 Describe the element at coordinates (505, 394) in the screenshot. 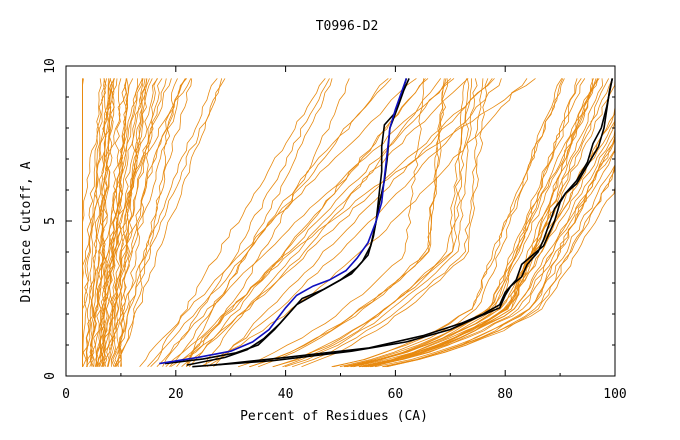

I see `x-tick-label: 80` at that location.